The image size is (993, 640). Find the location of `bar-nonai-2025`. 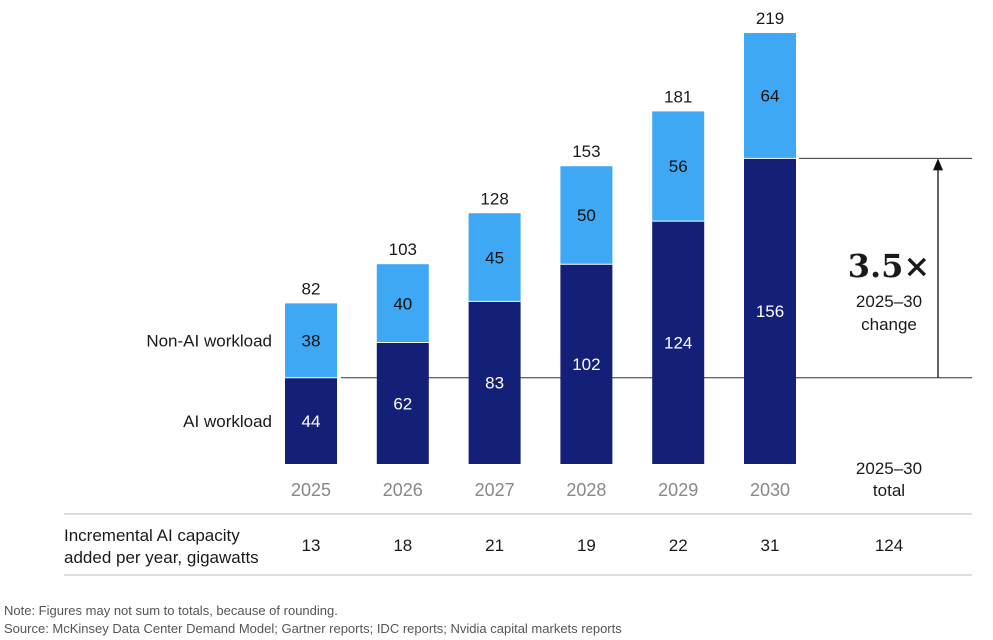

bar-nonai-2025 is located at coordinates (311, 340).